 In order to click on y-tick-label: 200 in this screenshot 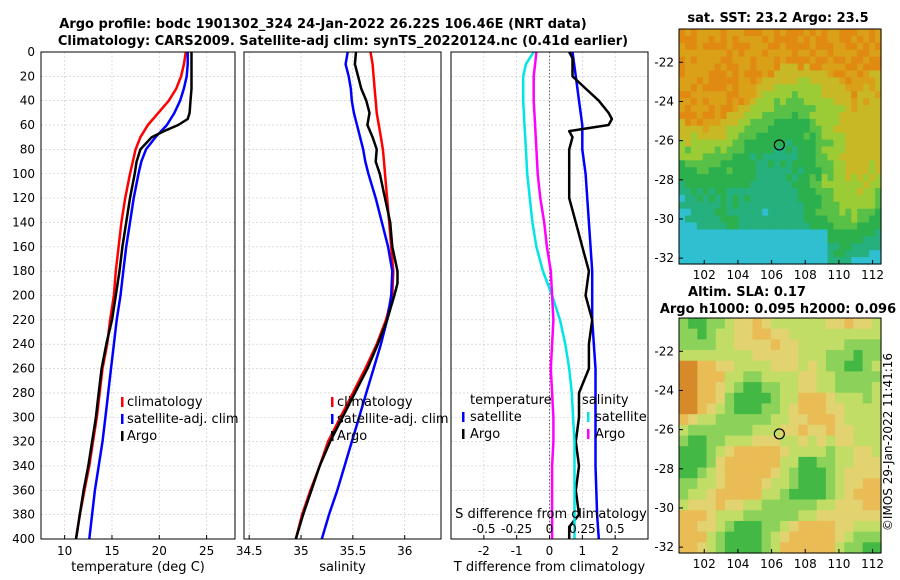, I will do `click(23, 296)`.